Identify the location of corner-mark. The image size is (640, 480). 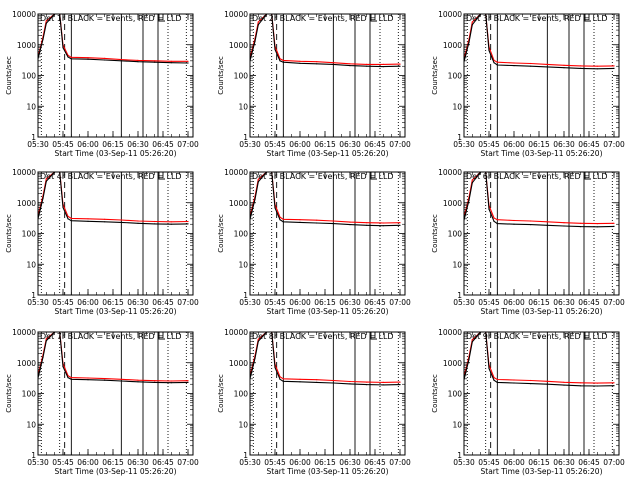
(373, 176).